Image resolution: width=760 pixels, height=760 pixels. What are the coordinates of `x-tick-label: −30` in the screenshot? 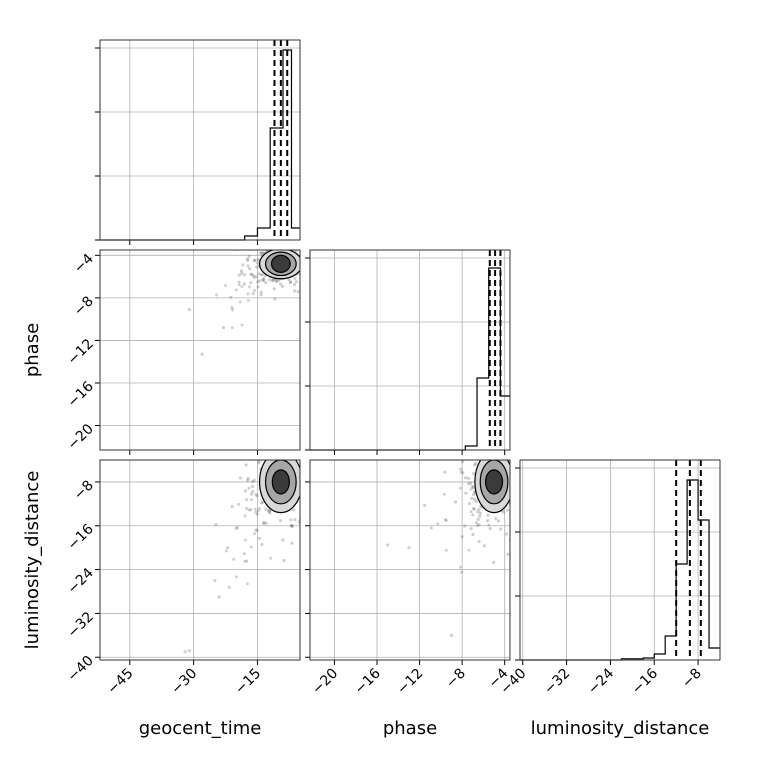 It's located at (184, 682).